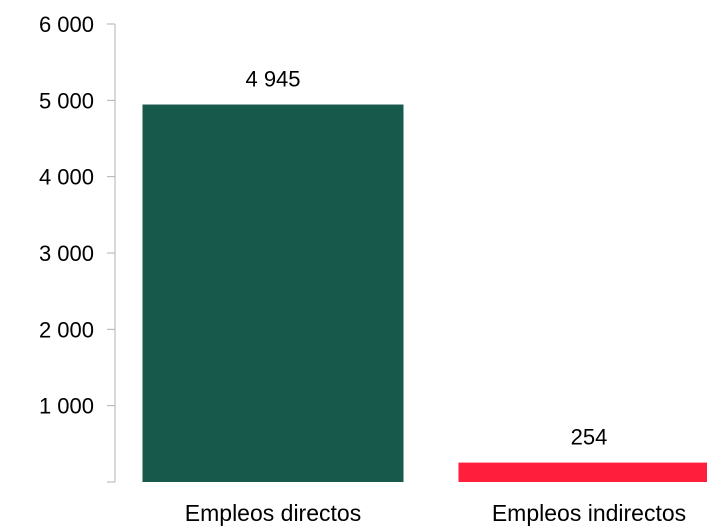 This screenshot has width=707, height=530. What do you see at coordinates (66, 329) in the screenshot?
I see `y-tick-label: 2 000` at bounding box center [66, 329].